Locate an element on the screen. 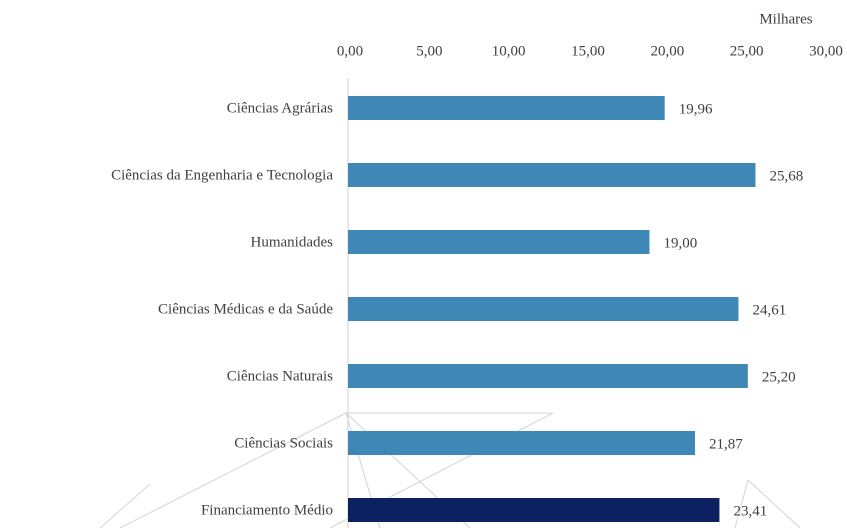  data-label: 21,87 is located at coordinates (726, 444).